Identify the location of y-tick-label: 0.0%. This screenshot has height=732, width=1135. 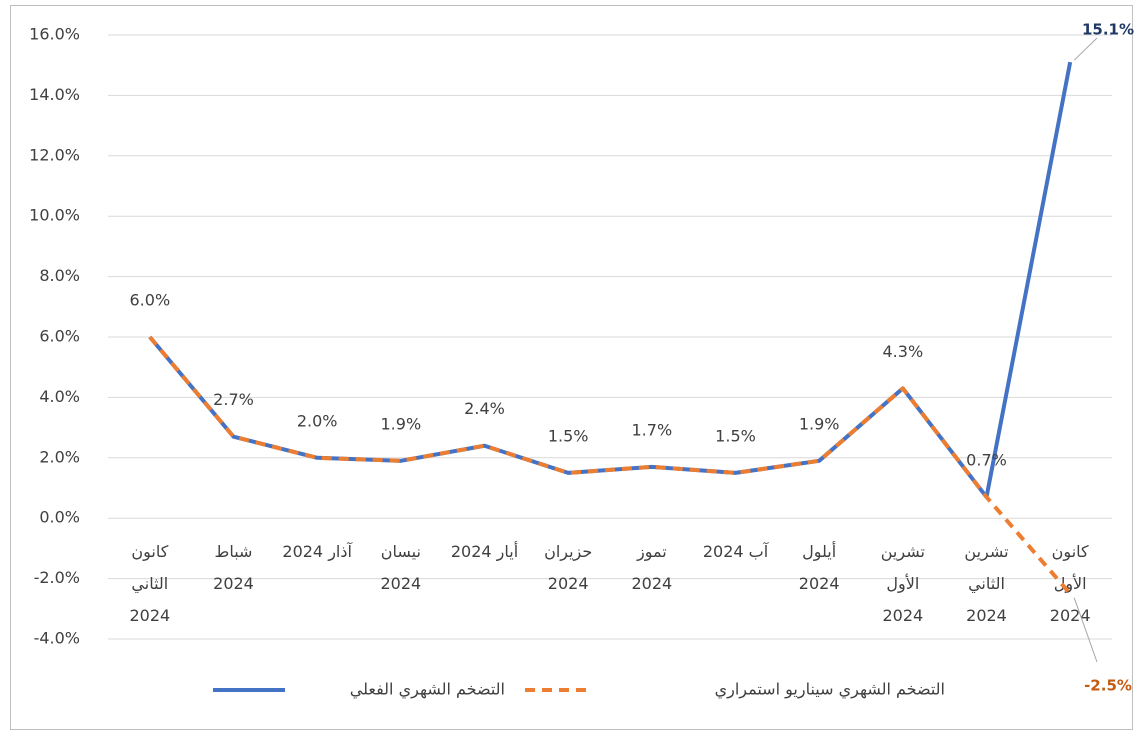
(59, 517).